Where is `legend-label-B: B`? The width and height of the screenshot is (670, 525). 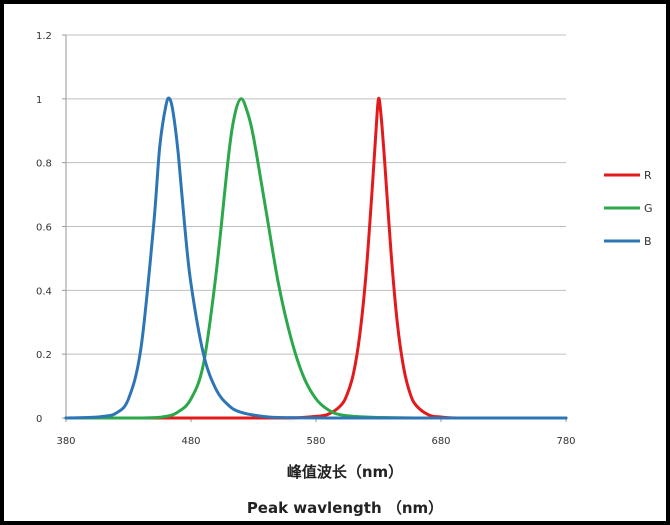
legend-label-B: B is located at coordinates (648, 241).